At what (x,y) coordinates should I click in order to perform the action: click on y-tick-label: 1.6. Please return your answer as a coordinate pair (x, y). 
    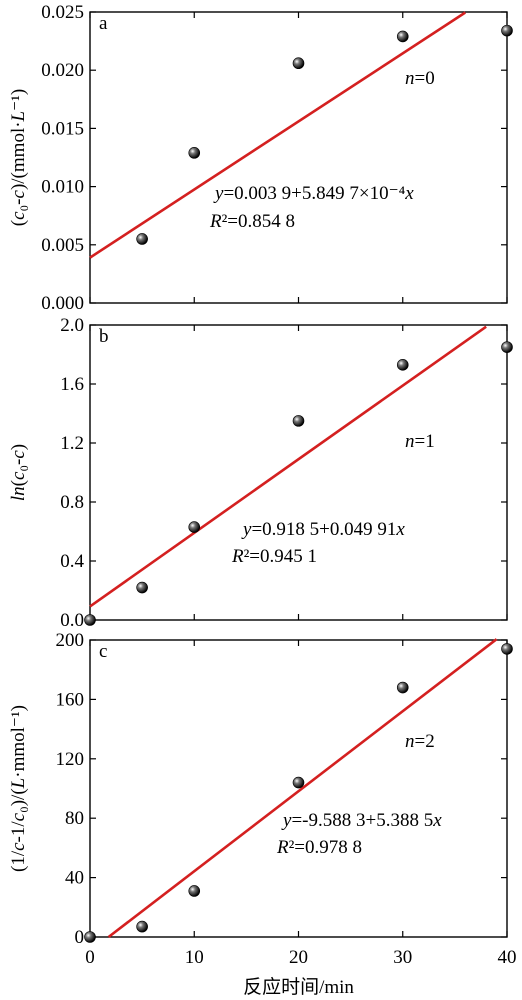
    Looking at the image, I should click on (72, 384).